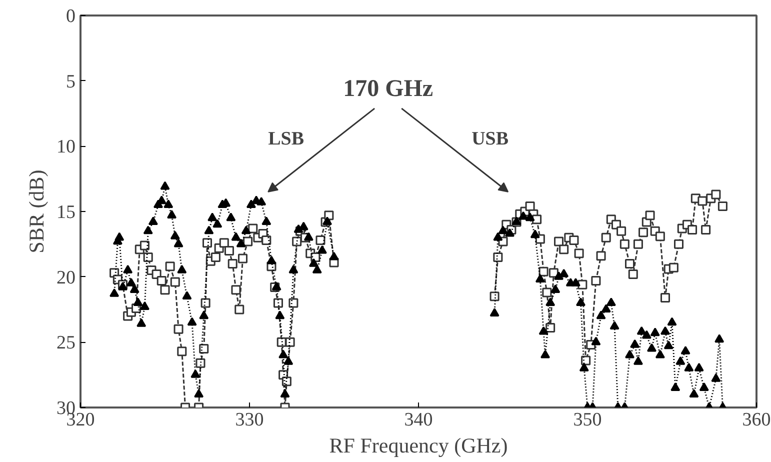 The width and height of the screenshot is (771, 462). I want to click on annotation: LSB, so click(286, 139).